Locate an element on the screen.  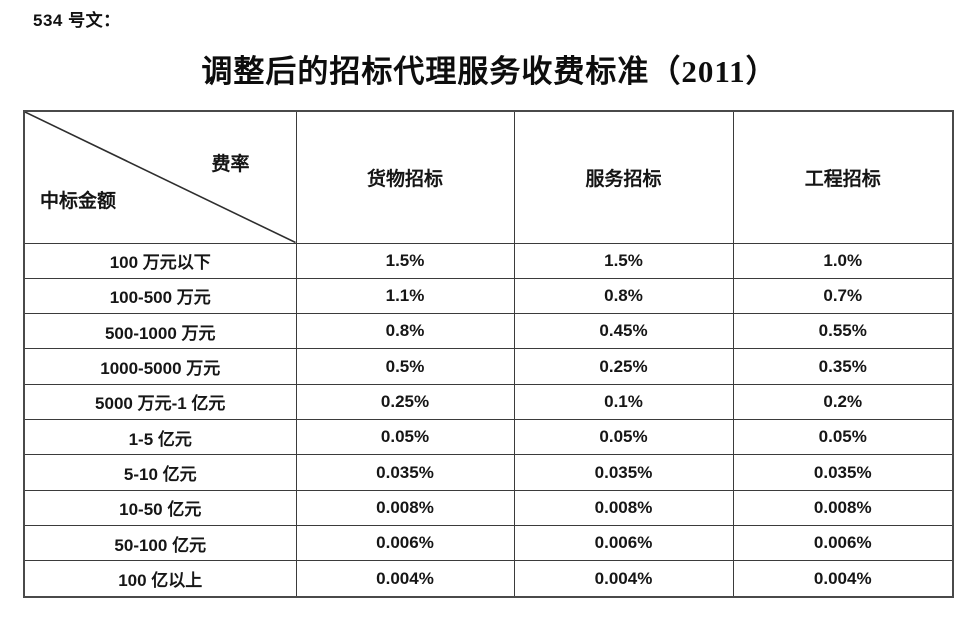
diagonal-line is located at coordinates (160, 177).